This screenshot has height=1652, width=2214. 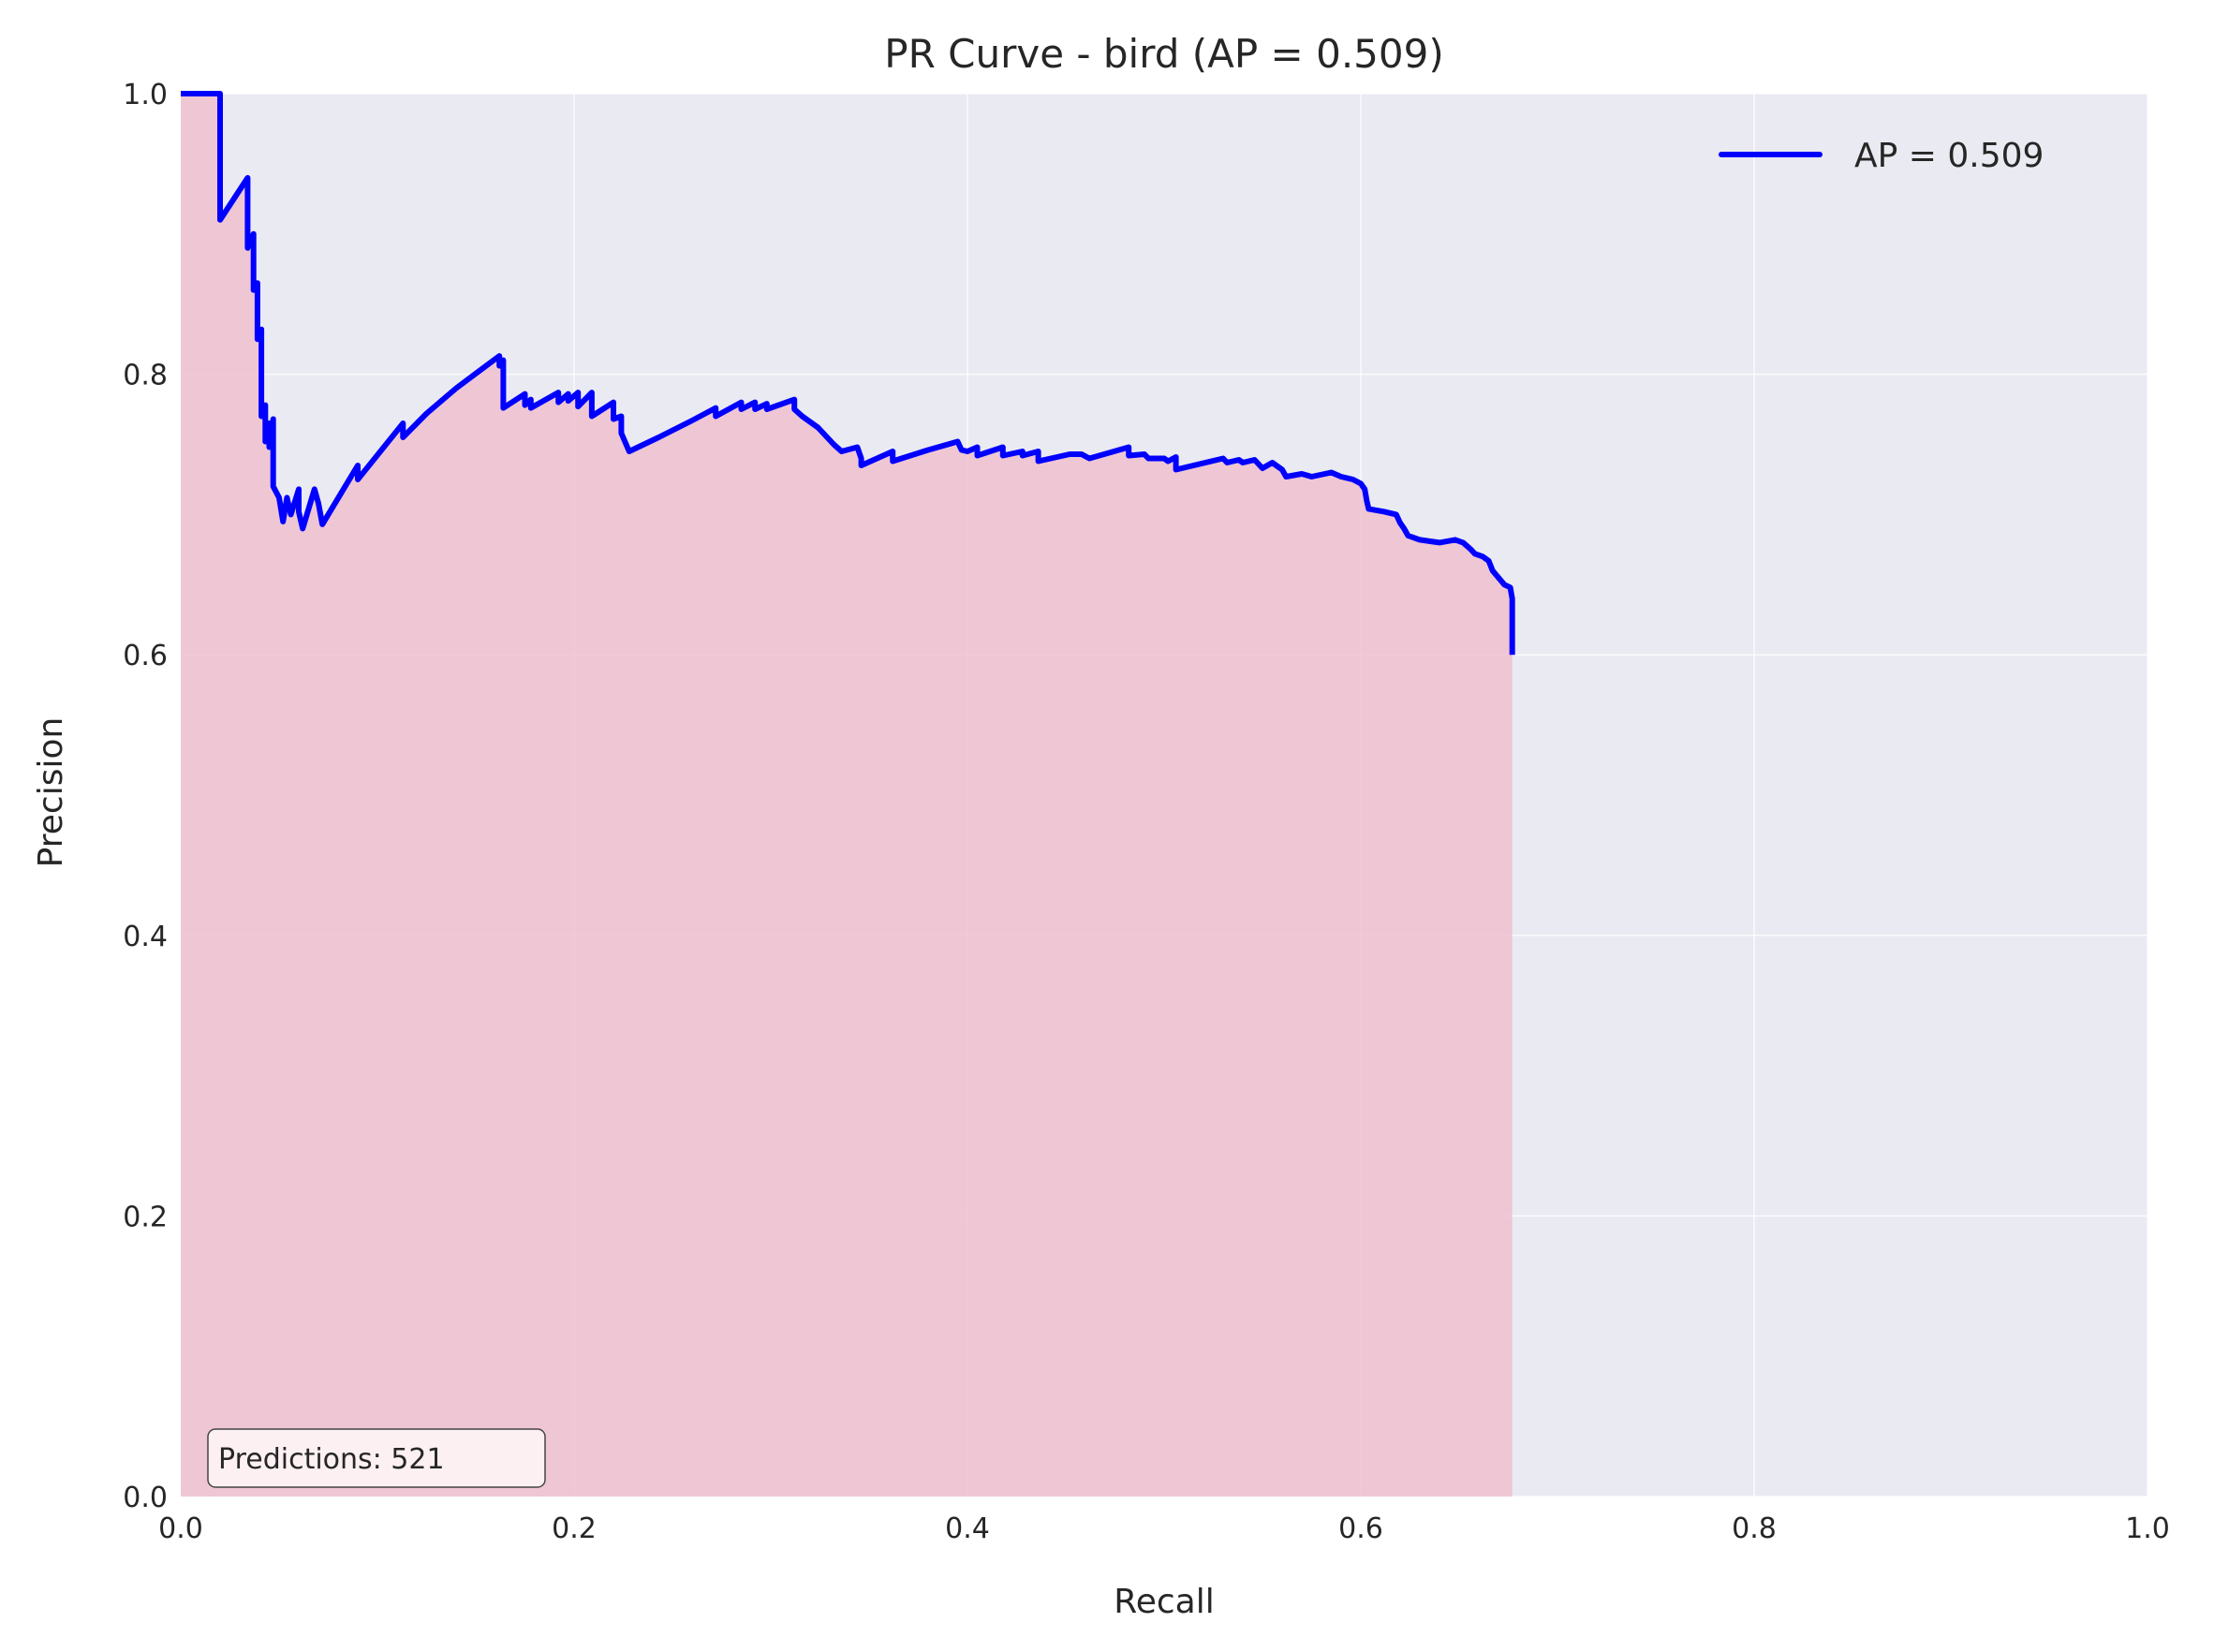 What do you see at coordinates (331, 1459) in the screenshot?
I see `annotation-text: Predictions: 521` at bounding box center [331, 1459].